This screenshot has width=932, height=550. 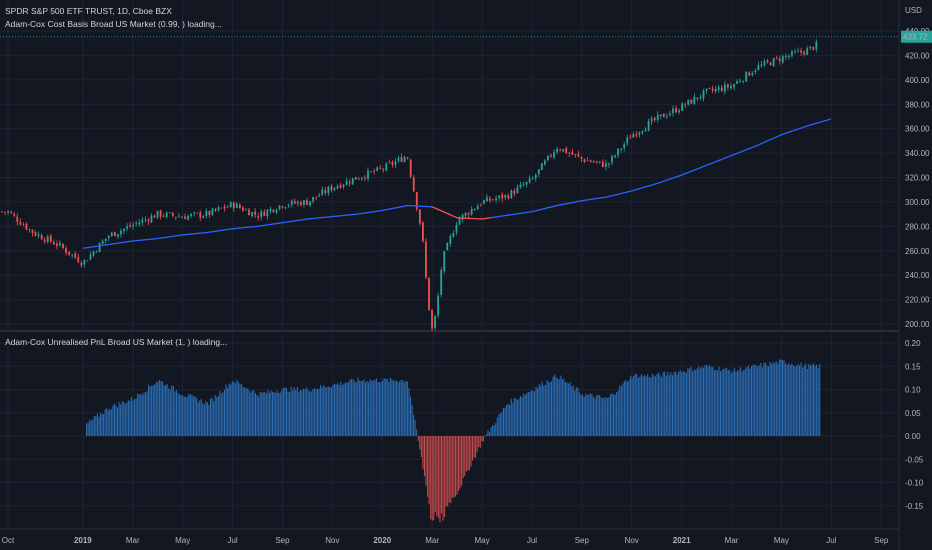 I want to click on symbol-title: SPDR S&P 500 ETF TRUST, 1D, Cboe BZX, so click(x=88, y=11).